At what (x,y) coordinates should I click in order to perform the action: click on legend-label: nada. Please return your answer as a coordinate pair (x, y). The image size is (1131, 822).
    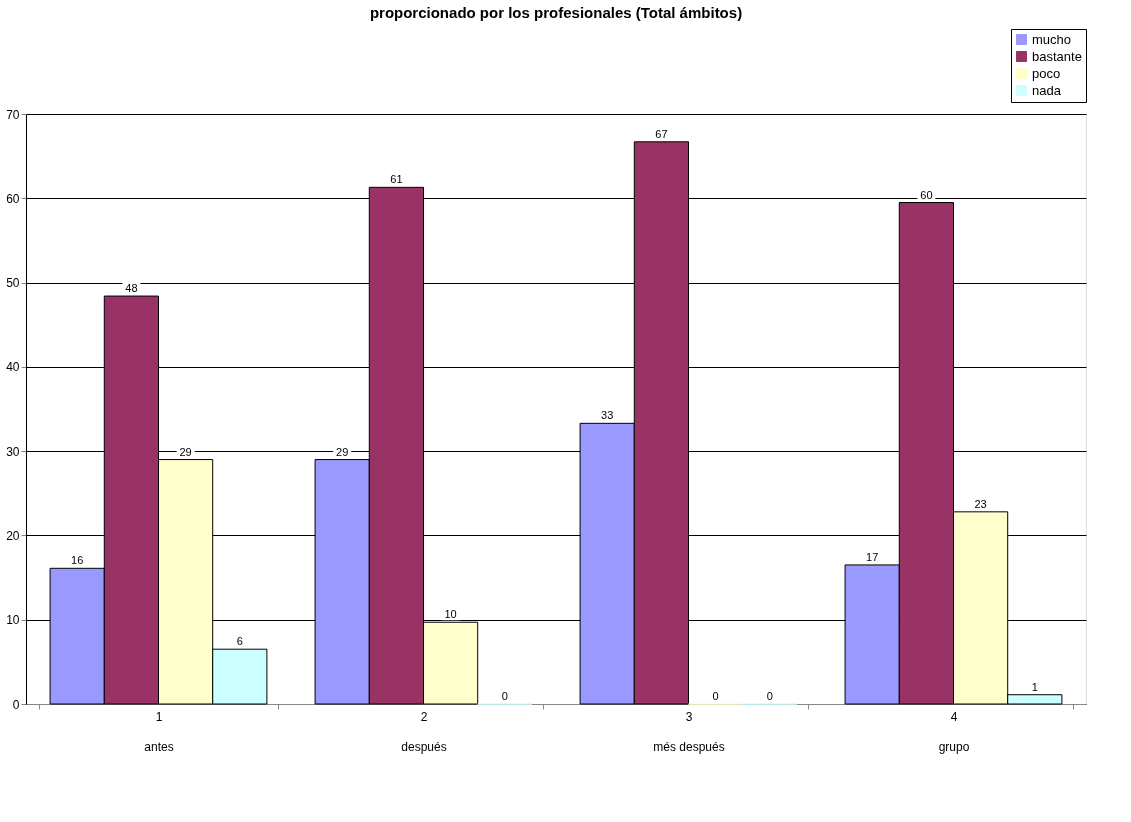
    Looking at the image, I should click on (1047, 90).